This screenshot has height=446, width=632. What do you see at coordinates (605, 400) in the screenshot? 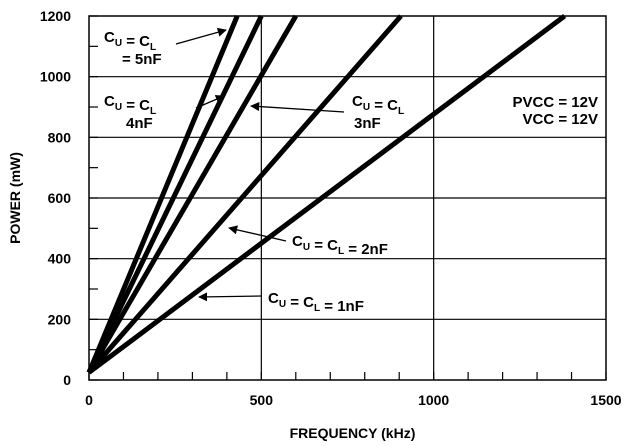
I see `x-tick-label: 1500` at bounding box center [605, 400].